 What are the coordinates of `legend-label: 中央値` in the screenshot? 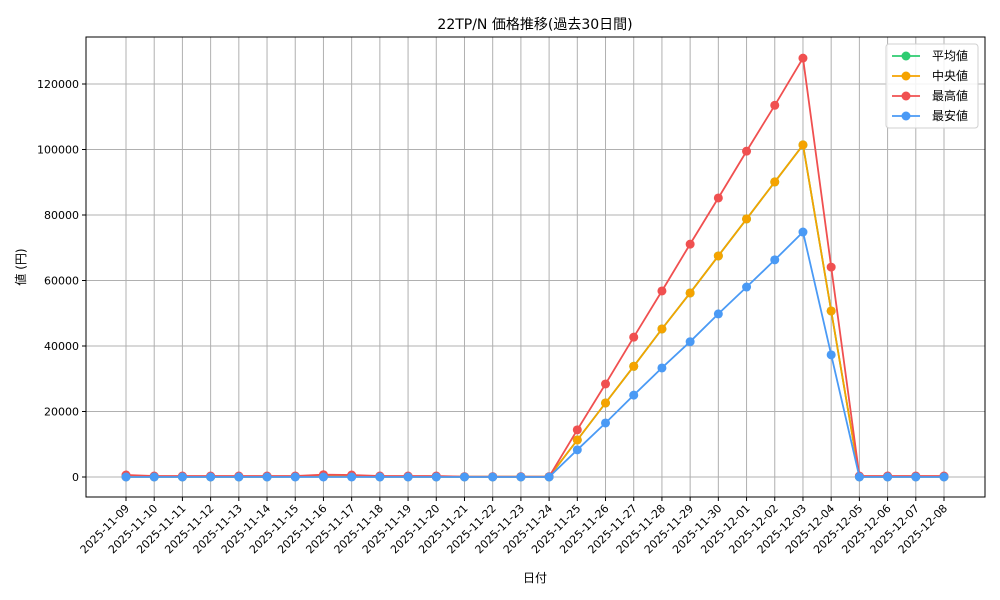 It's located at (950, 75).